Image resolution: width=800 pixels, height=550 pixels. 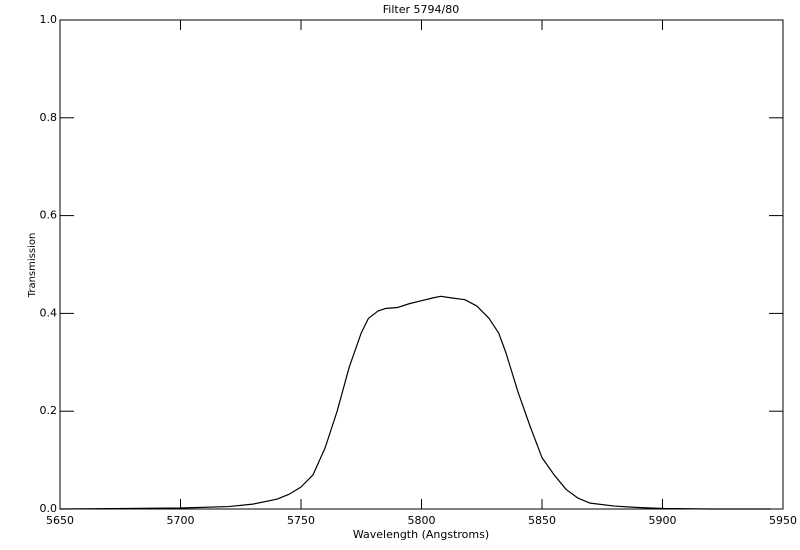 What do you see at coordinates (421, 9) in the screenshot?
I see `chart-title: Filter 5794/80` at bounding box center [421, 9].